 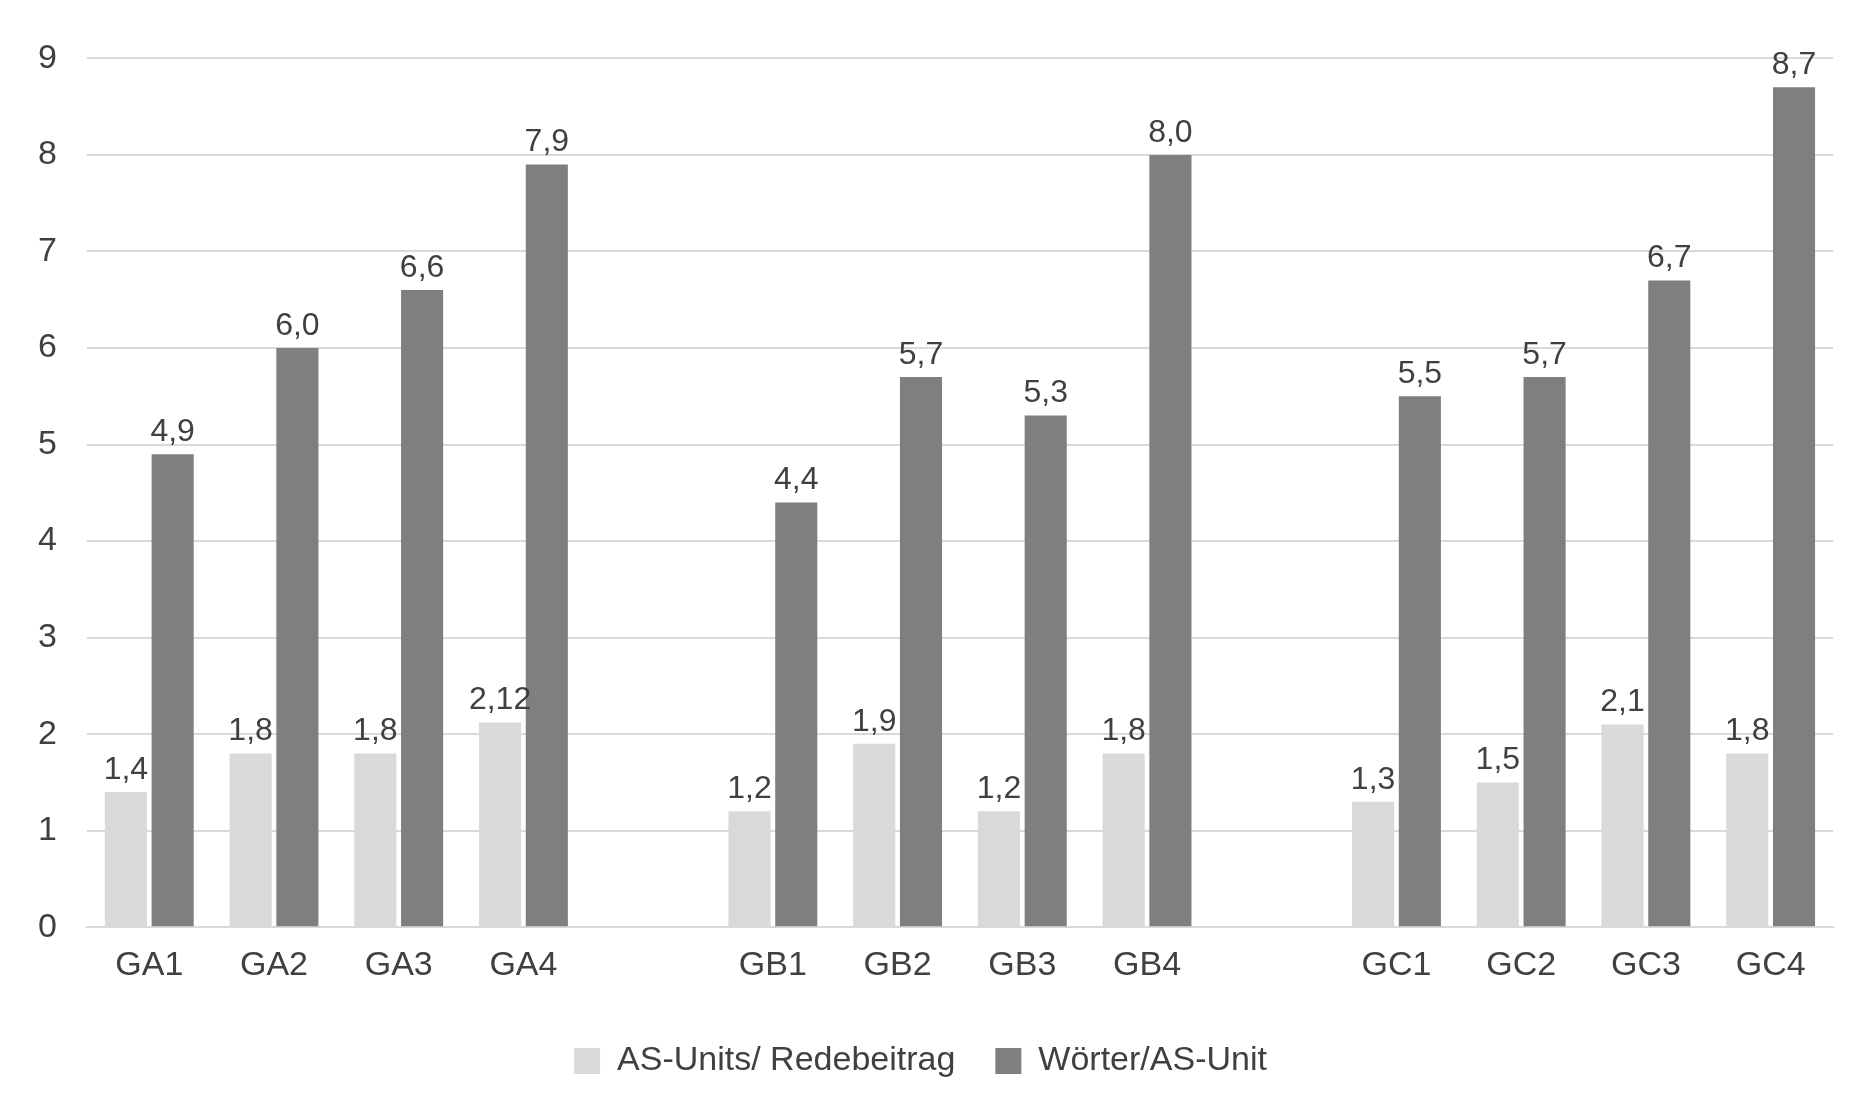 What do you see at coordinates (47, 152) in the screenshot?
I see `y-tick-label: 8` at bounding box center [47, 152].